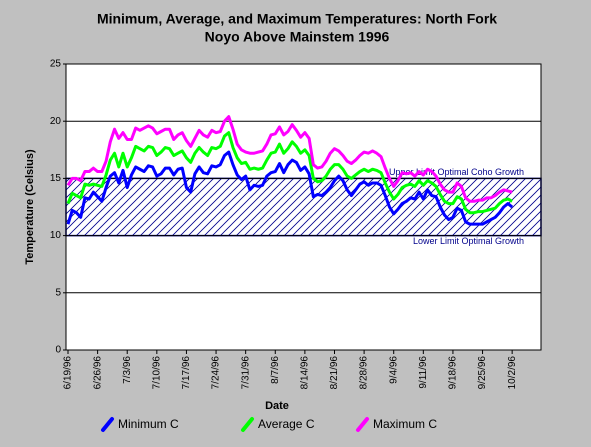  I want to click on x-tick-label: 8/21/96, so click(334, 373).